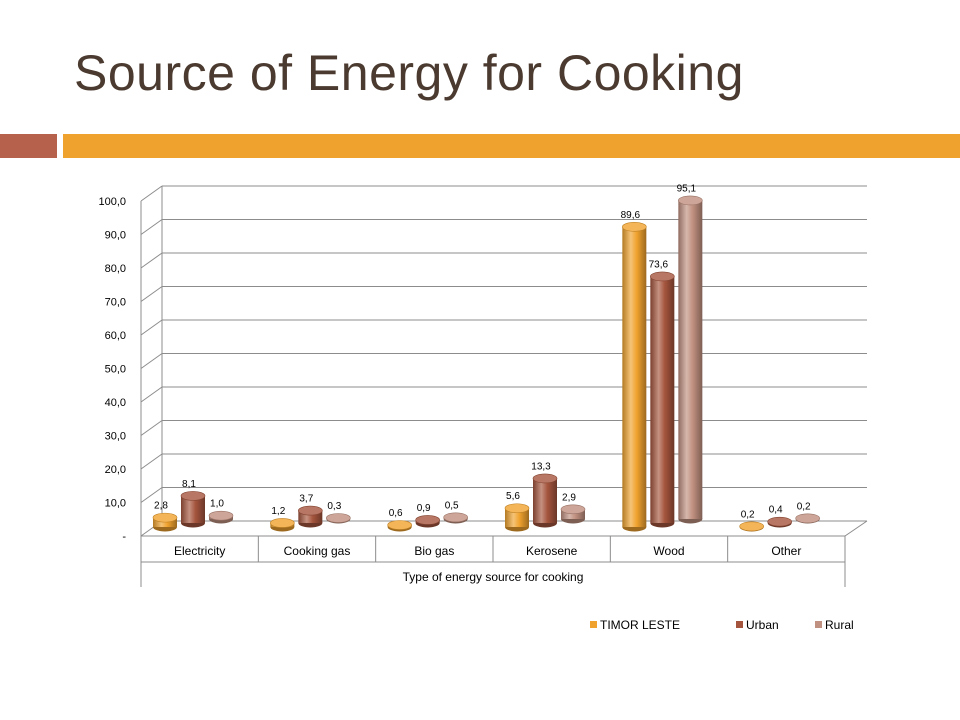 Image resolution: width=960 pixels, height=720 pixels. I want to click on data-label: 95,1, so click(687, 188).